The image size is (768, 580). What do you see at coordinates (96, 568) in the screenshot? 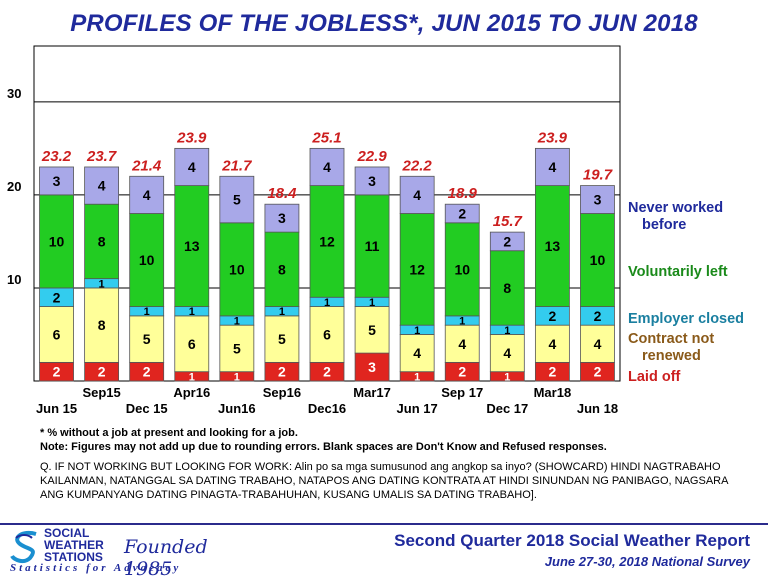
I see `tagline: Statistics for Advocacy` at bounding box center [96, 568].